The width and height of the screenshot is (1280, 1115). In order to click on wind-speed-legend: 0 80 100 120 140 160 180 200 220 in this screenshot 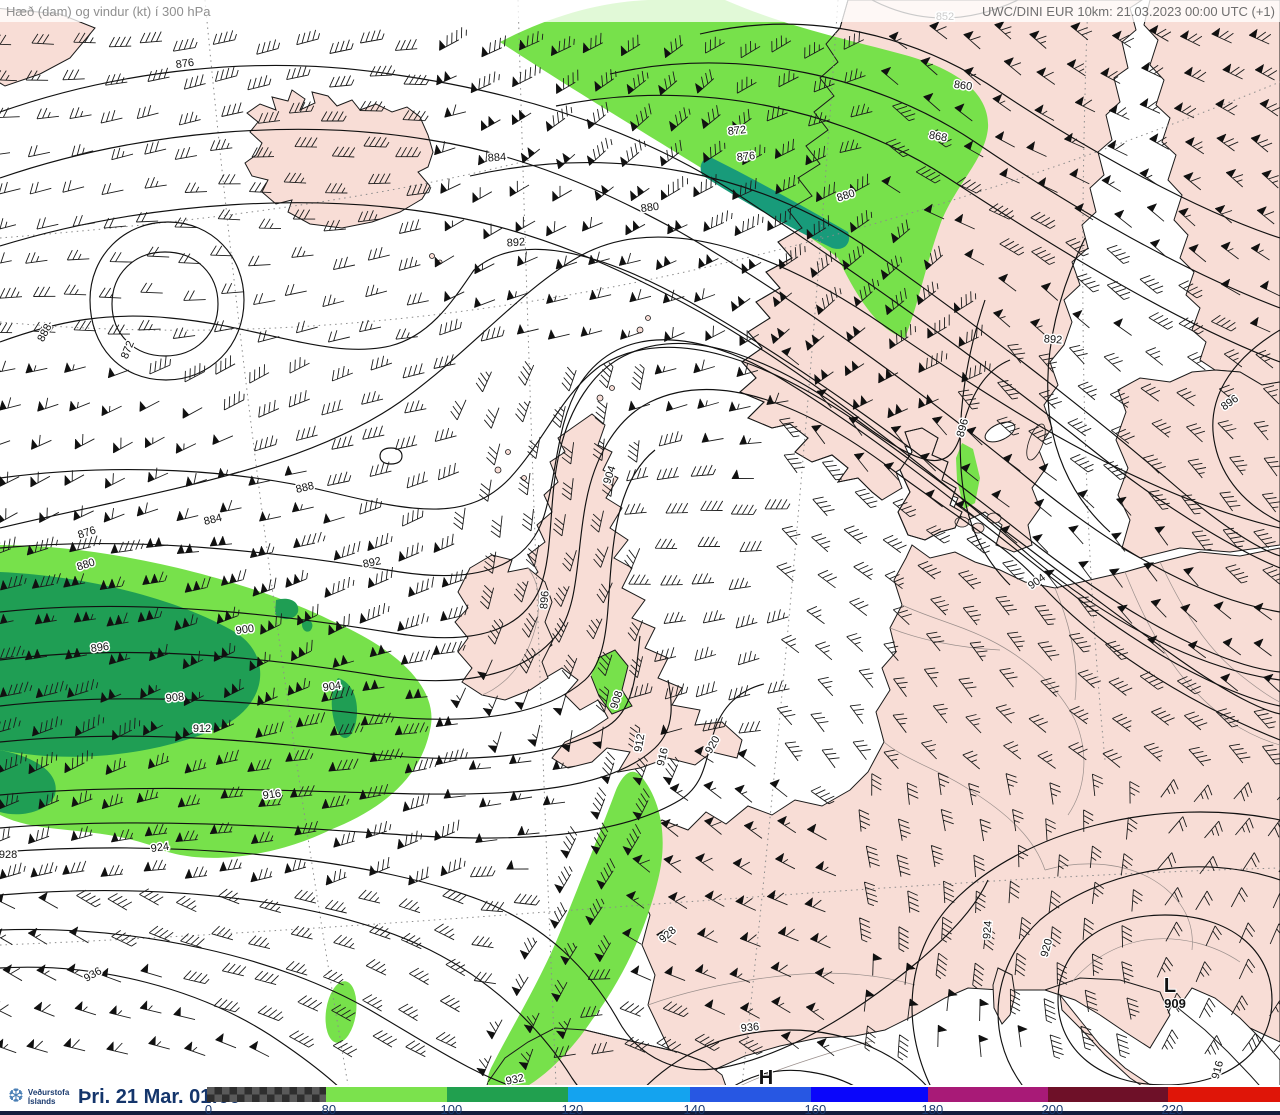, I will do `click(640, 1100)`.